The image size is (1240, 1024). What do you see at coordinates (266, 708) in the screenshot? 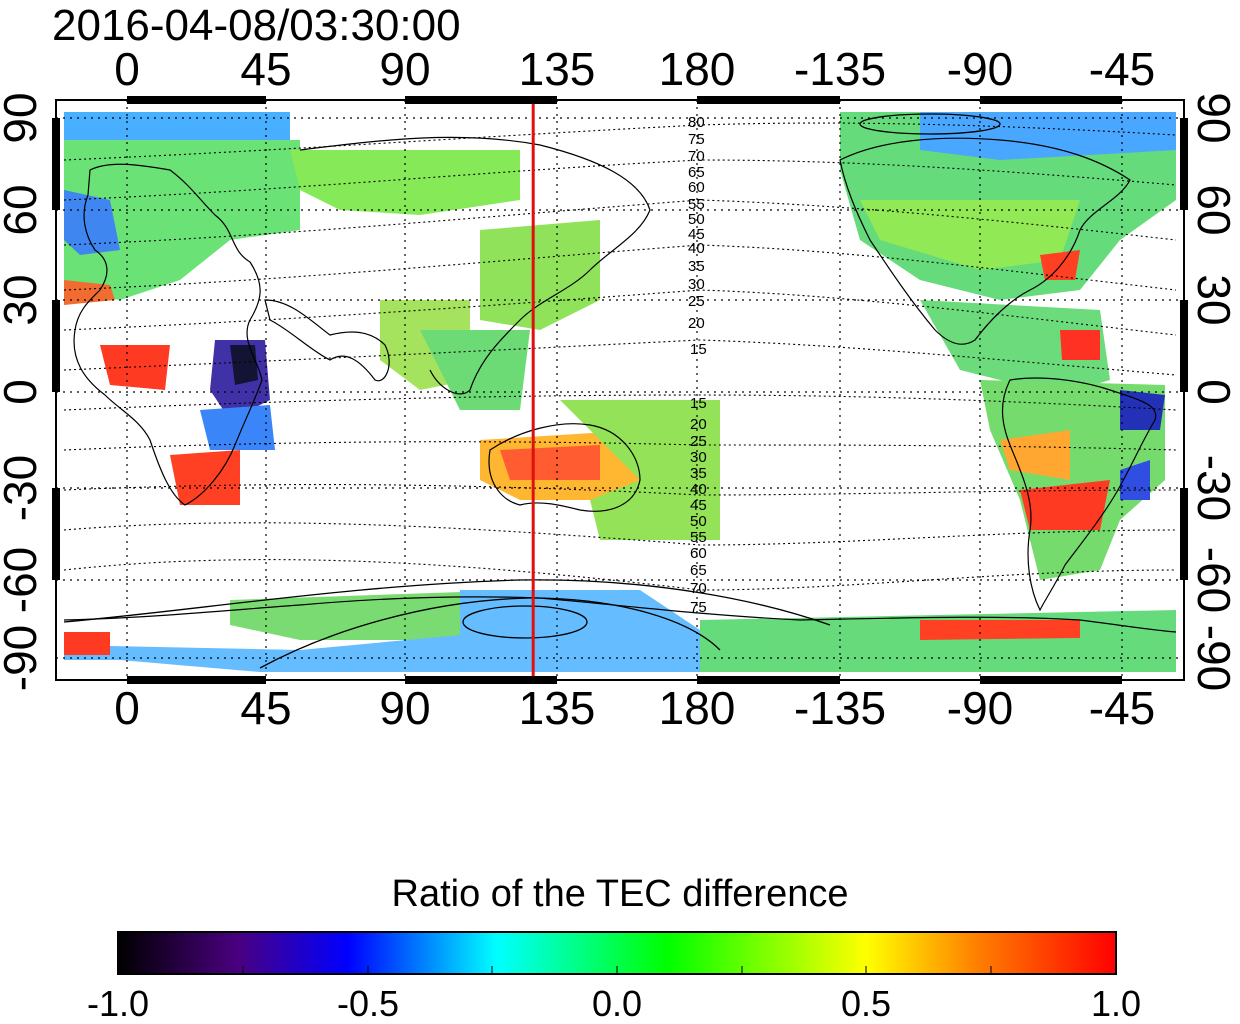
I see `lon-tick-bottom: 45` at bounding box center [266, 708].